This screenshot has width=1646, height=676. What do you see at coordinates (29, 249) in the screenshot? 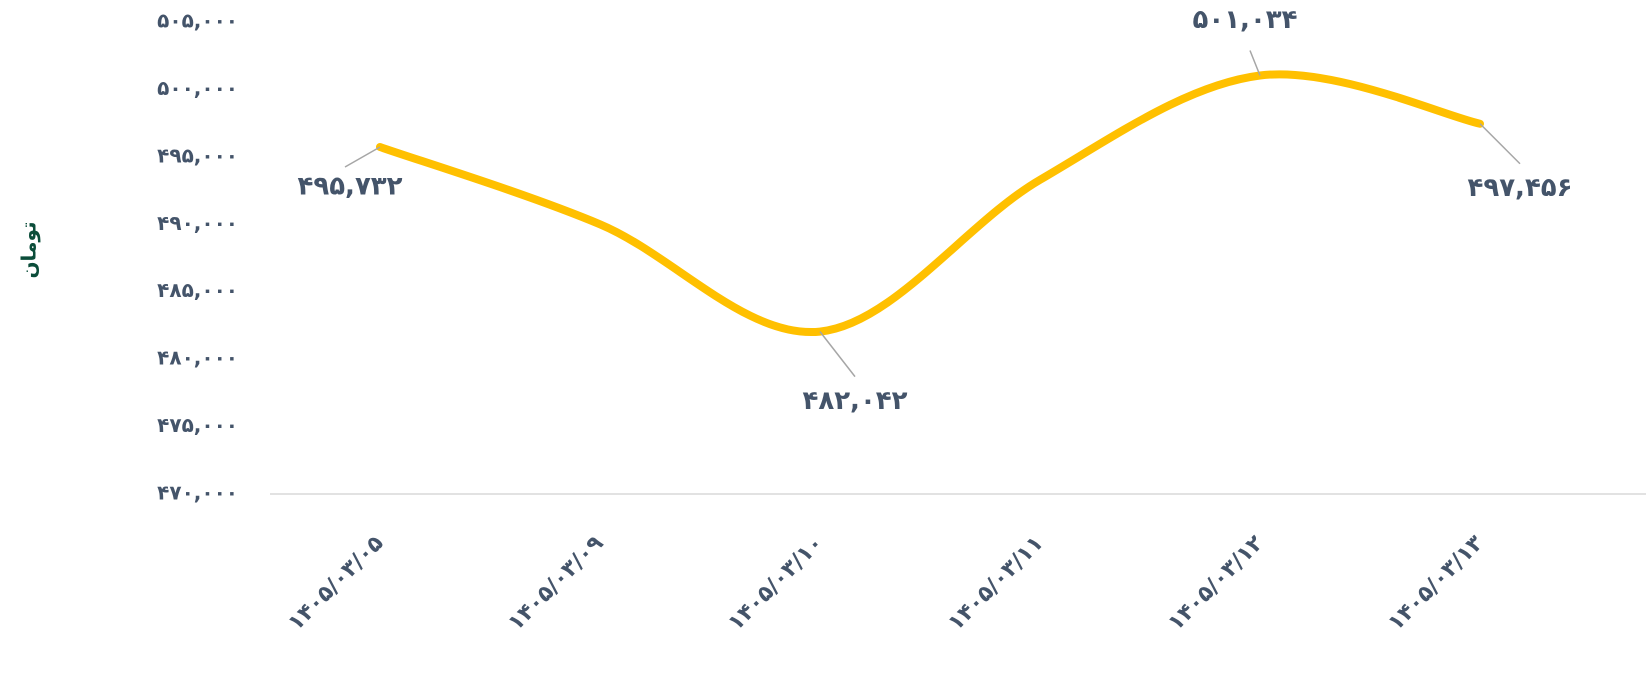
I see `y-axis-title: تومان` at bounding box center [29, 249].